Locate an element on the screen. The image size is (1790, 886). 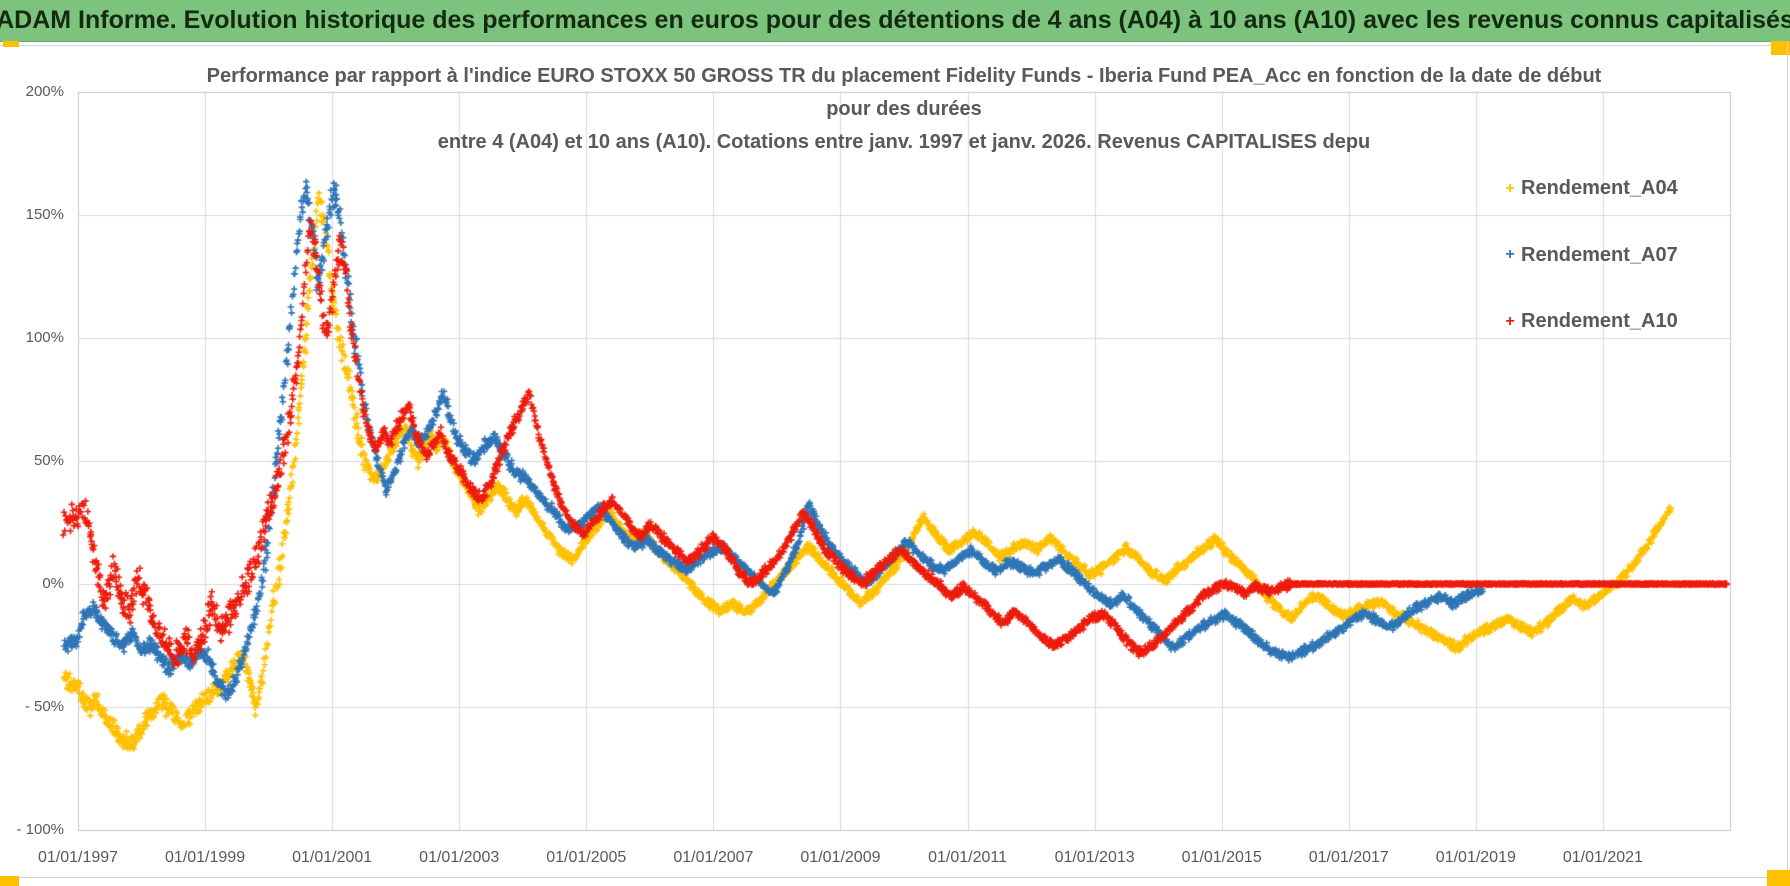
x-tick-label: 01/01/2005 is located at coordinates (586, 857).